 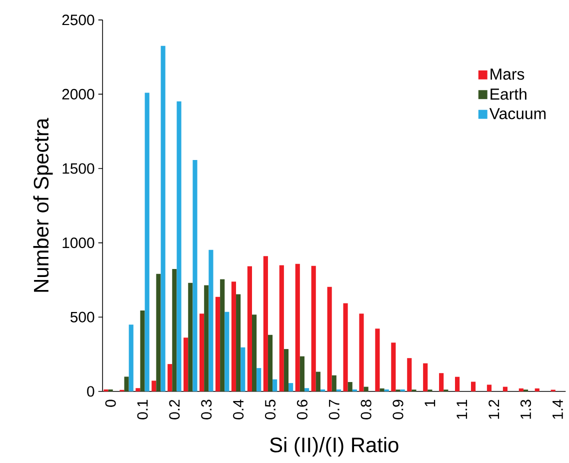 What do you see at coordinates (517, 114) in the screenshot?
I see `legend-label: Vacuum` at bounding box center [517, 114].